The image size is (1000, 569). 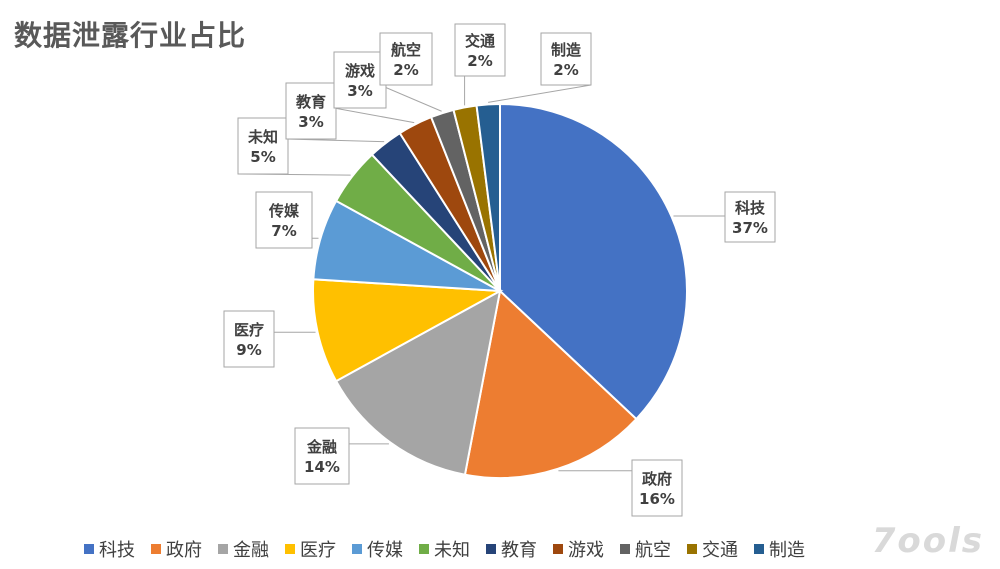 What do you see at coordinates (251, 550) in the screenshot?
I see `legend-label: 金融` at bounding box center [251, 550].